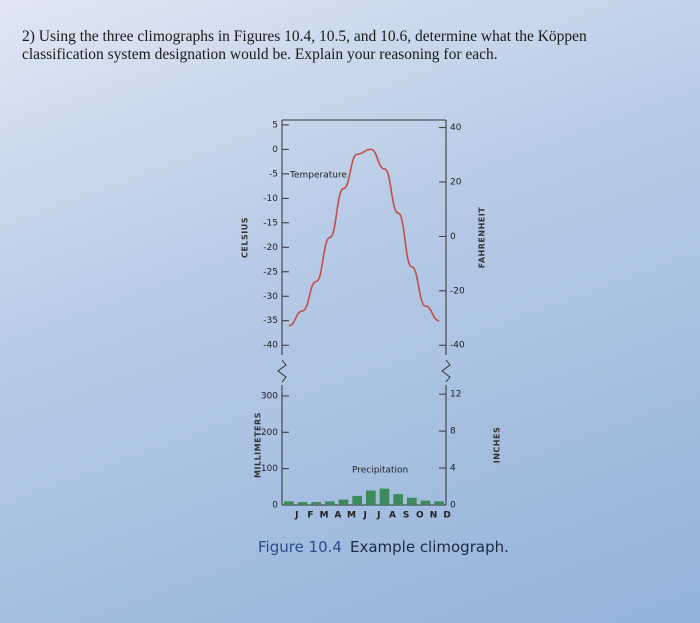 The width and height of the screenshot is (700, 623). What do you see at coordinates (310, 516) in the screenshot?
I see `x-tick-label: F` at bounding box center [310, 516].